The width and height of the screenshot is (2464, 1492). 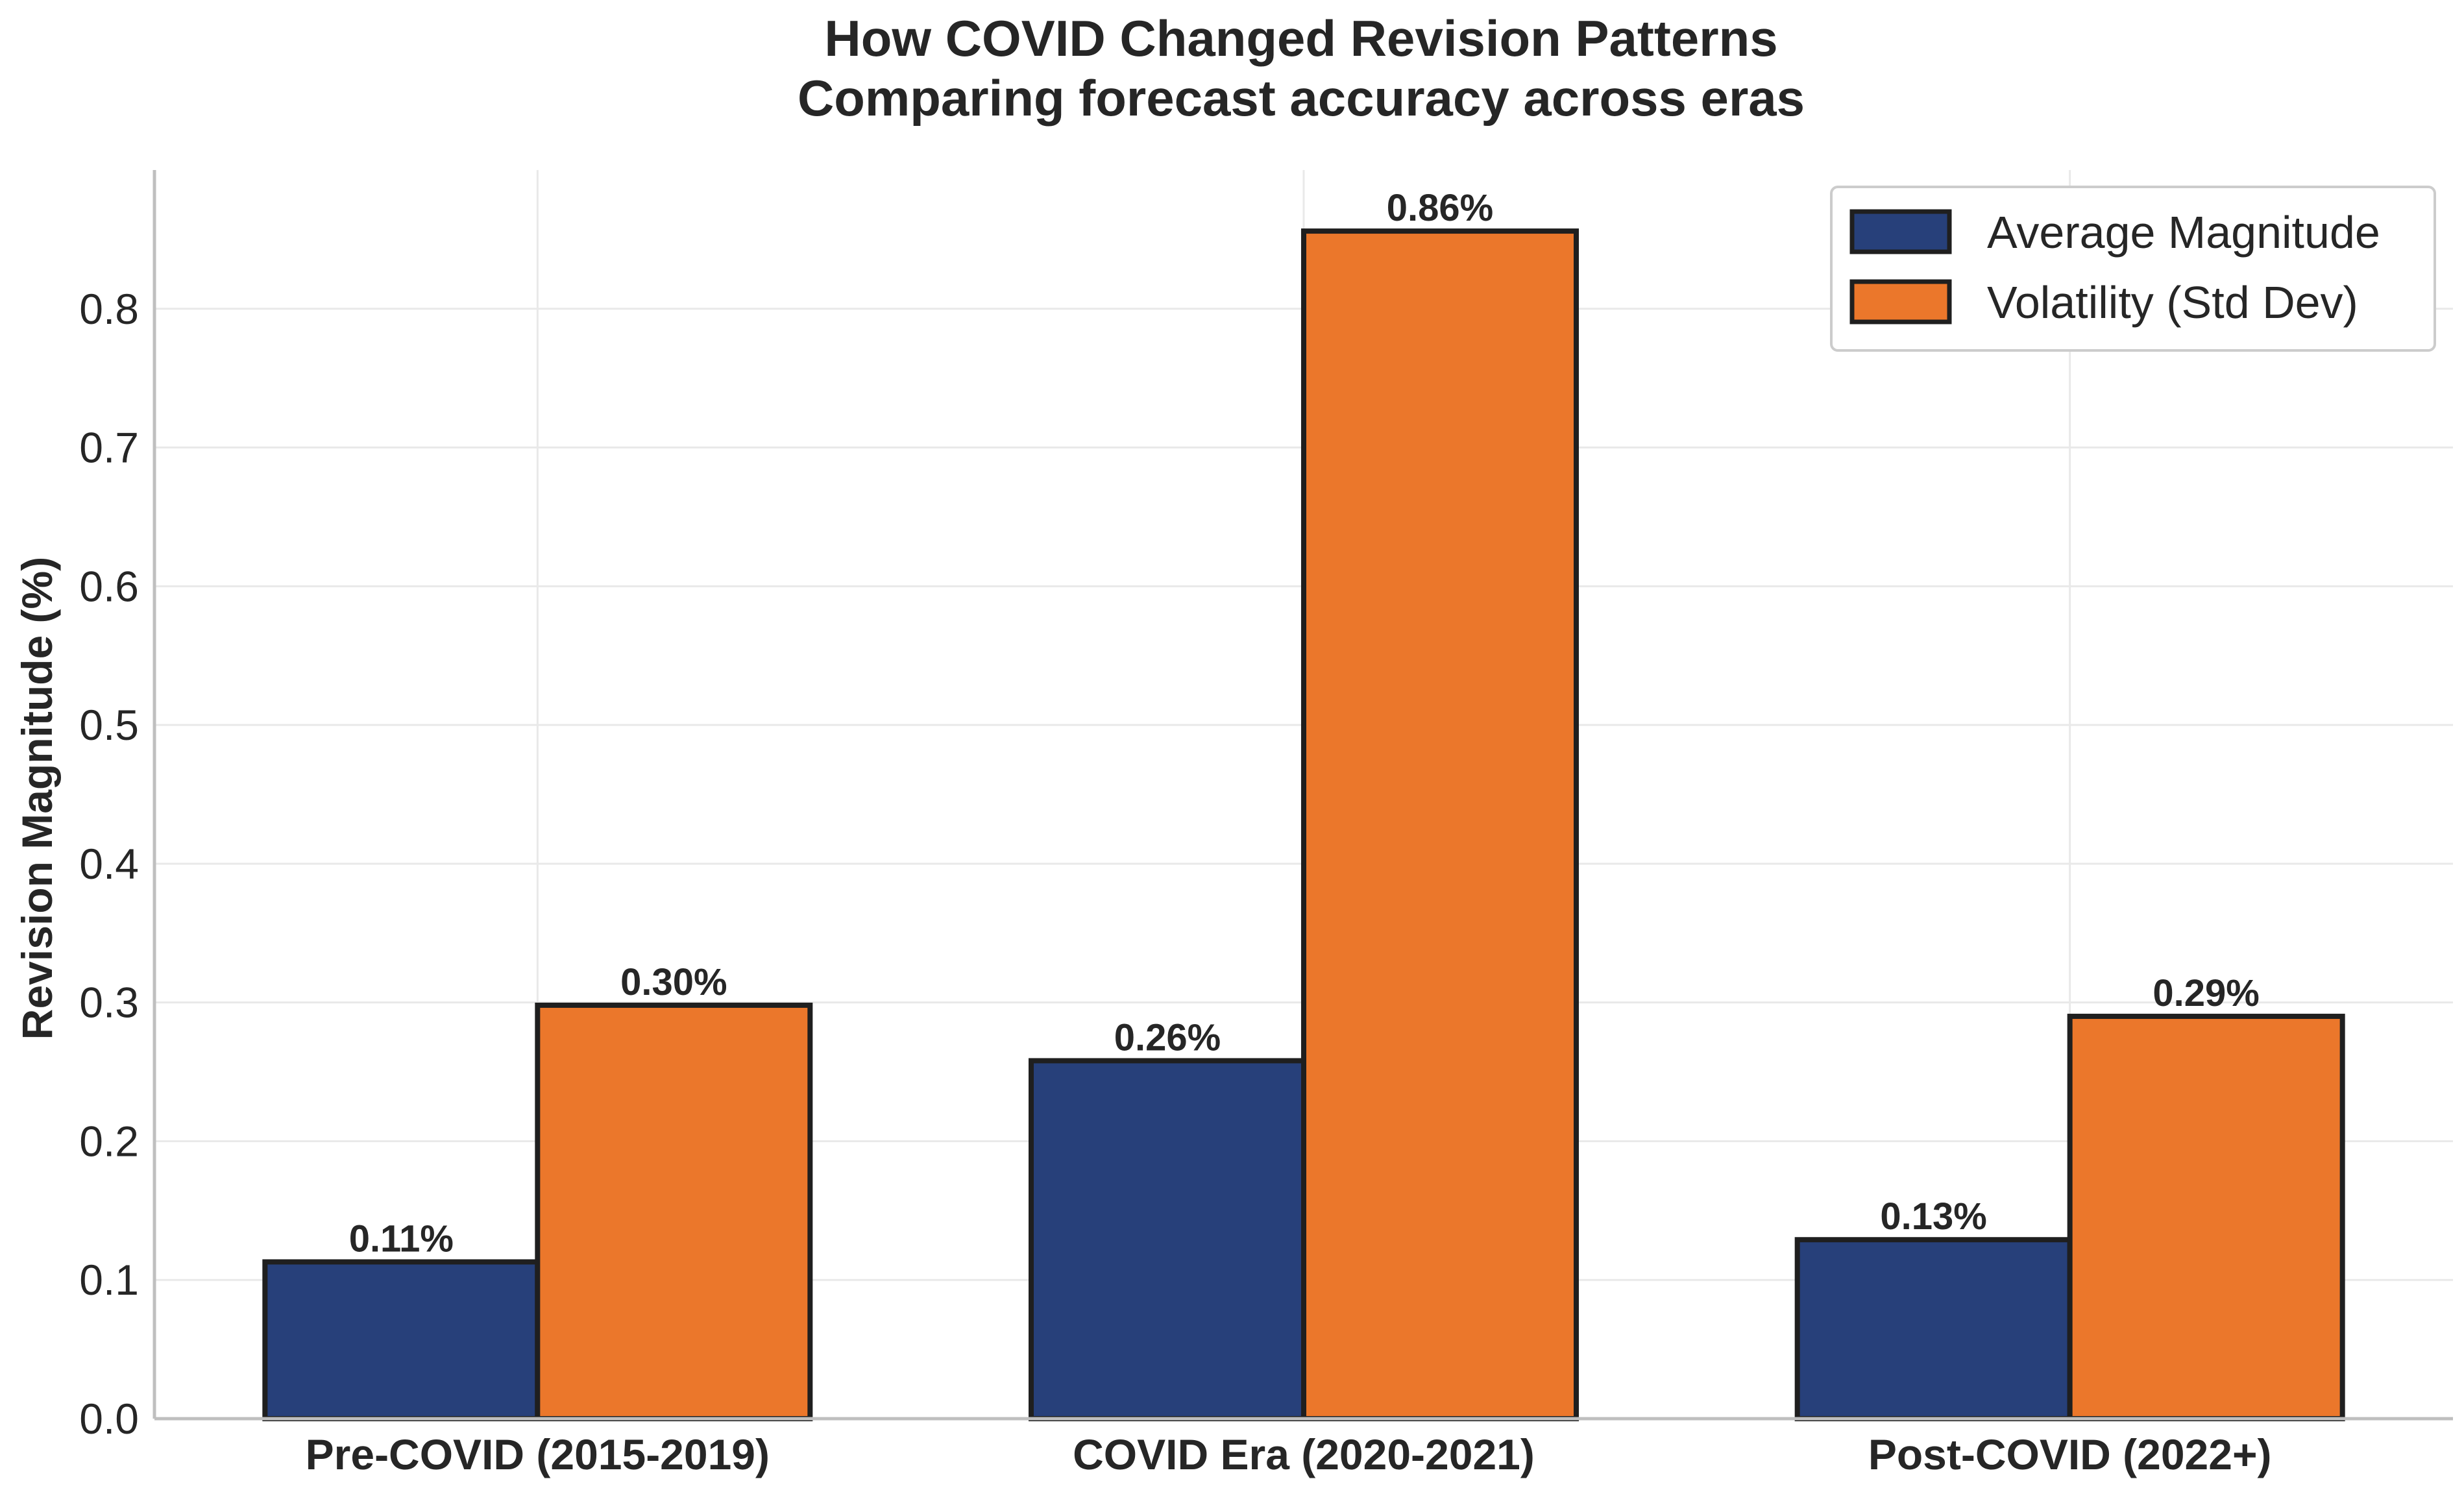 I want to click on bar-value-label: 0.29%, so click(x=2206, y=993).